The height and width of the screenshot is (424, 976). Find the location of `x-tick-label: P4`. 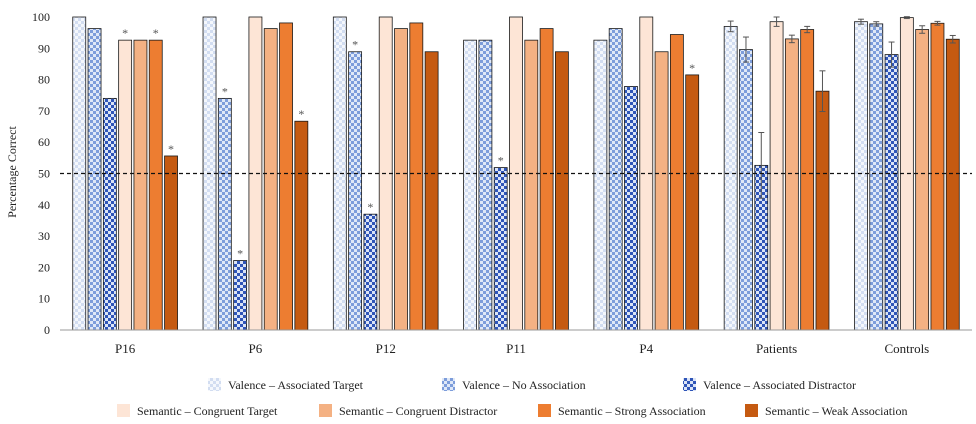

x-tick-label: P4 is located at coordinates (646, 348).